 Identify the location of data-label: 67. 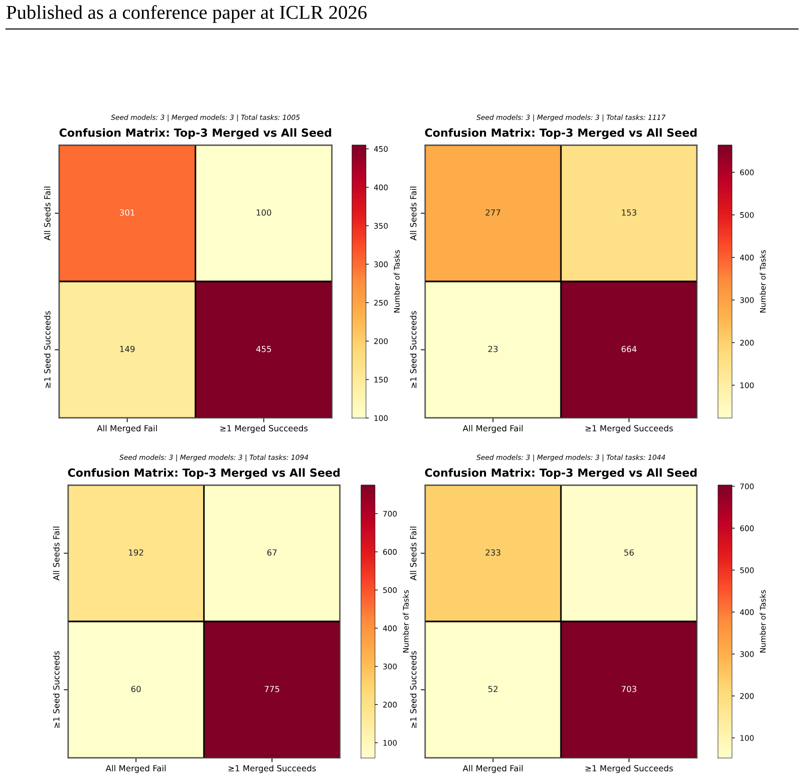
(272, 552).